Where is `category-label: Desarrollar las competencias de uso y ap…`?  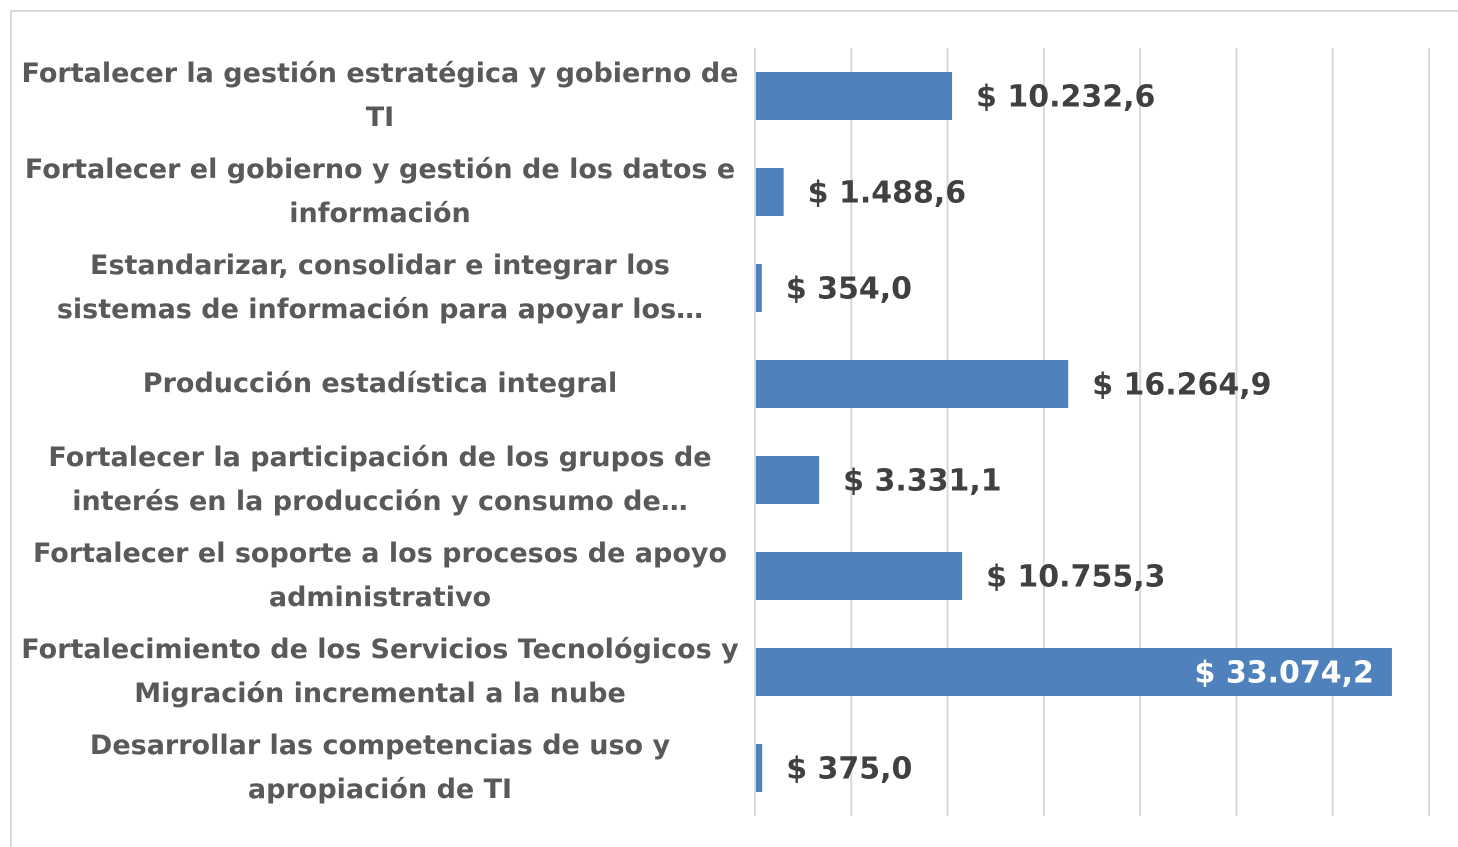
category-label: Desarrollar las competencias de uso y ap… is located at coordinates (380, 767).